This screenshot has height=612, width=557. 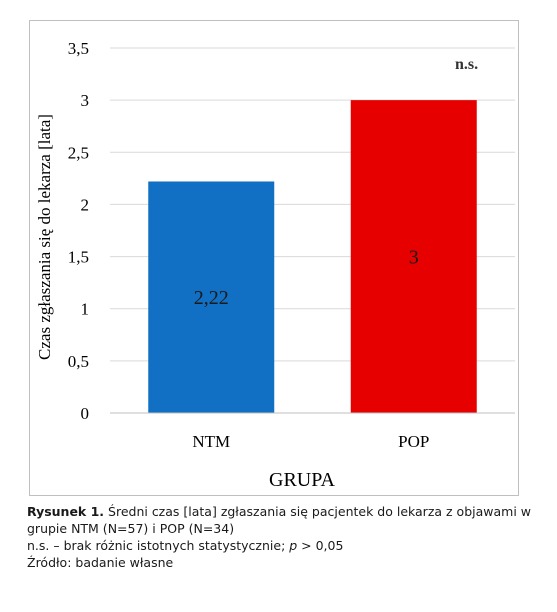 I want to click on y-tick-label: 0, so click(x=85, y=413).